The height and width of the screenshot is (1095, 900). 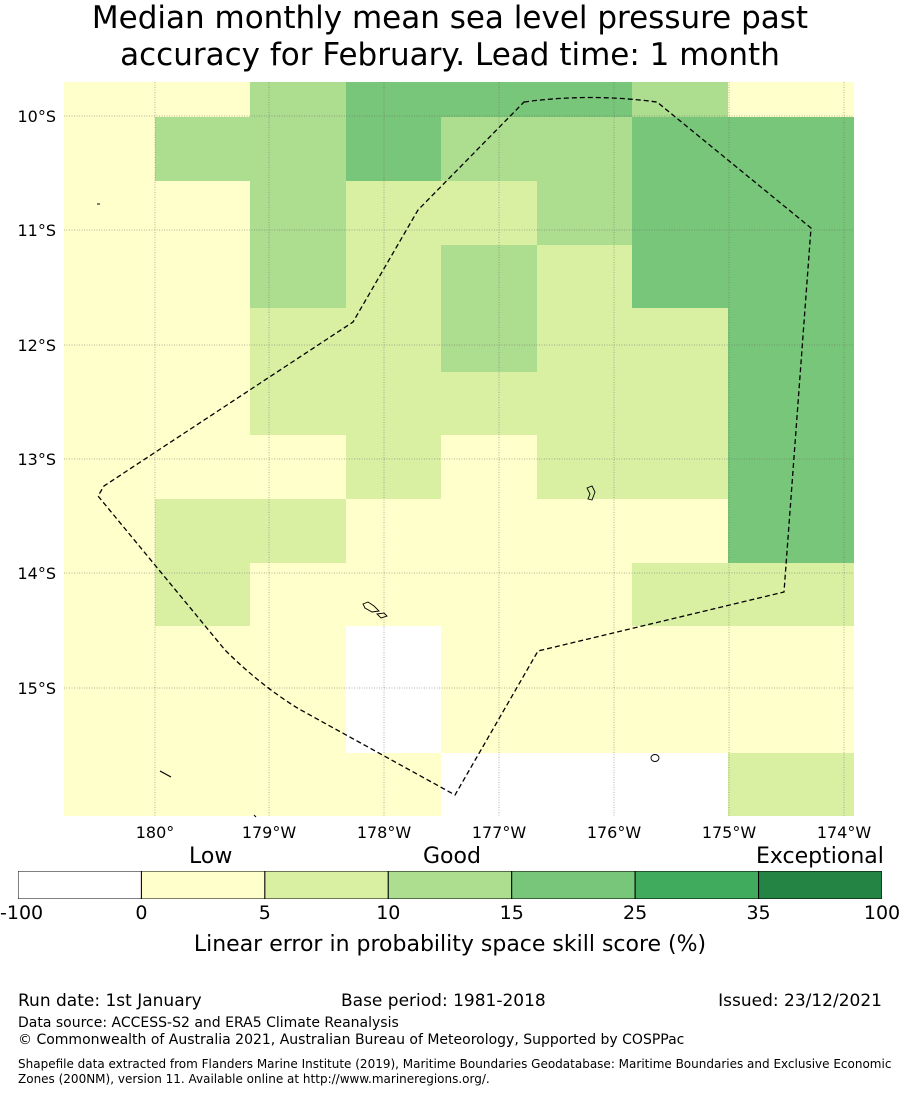 I want to click on lon-label: 175°W, so click(x=729, y=832).